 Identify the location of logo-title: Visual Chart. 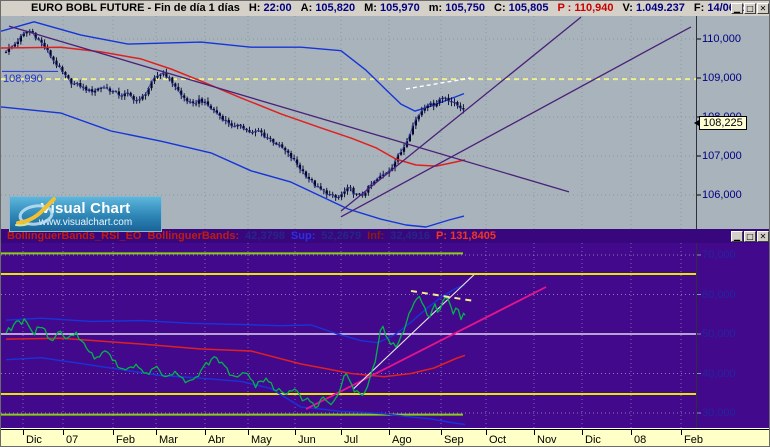
(85, 208).